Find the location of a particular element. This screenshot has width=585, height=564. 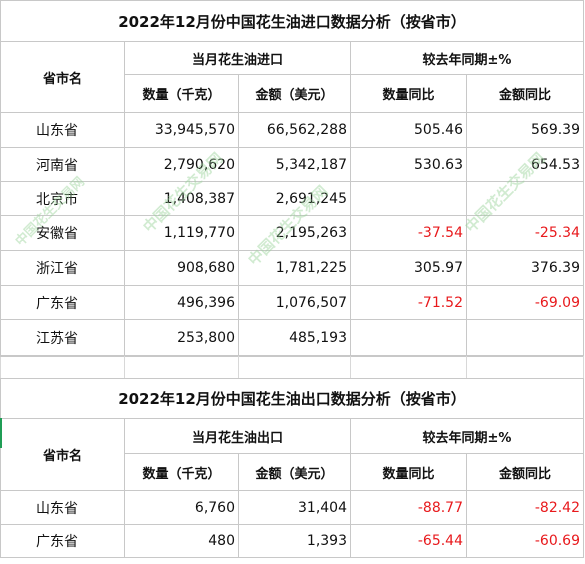

province-cell: 江苏省 is located at coordinates (62, 337).